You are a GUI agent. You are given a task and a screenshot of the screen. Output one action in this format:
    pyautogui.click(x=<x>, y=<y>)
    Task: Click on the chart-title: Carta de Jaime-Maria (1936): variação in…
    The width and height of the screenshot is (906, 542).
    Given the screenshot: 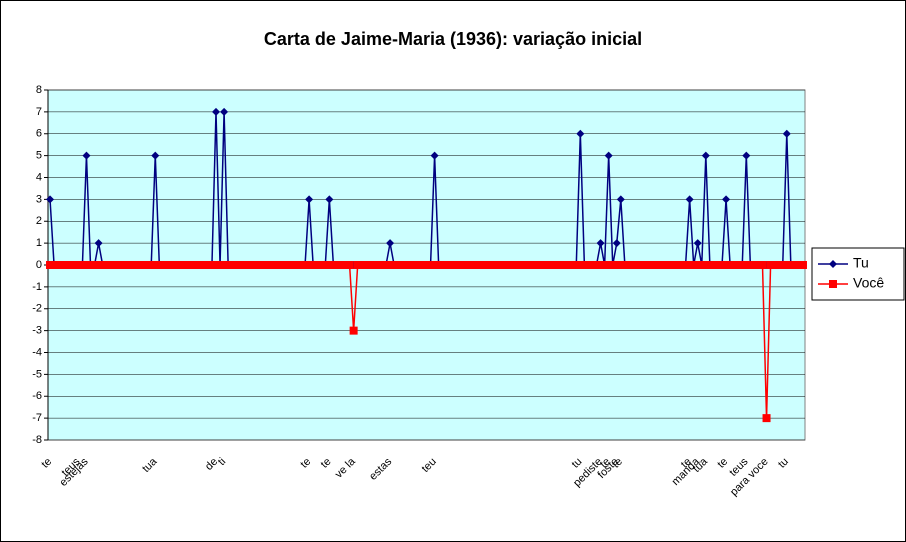 What is the action you would take?
    pyautogui.click(x=453, y=39)
    